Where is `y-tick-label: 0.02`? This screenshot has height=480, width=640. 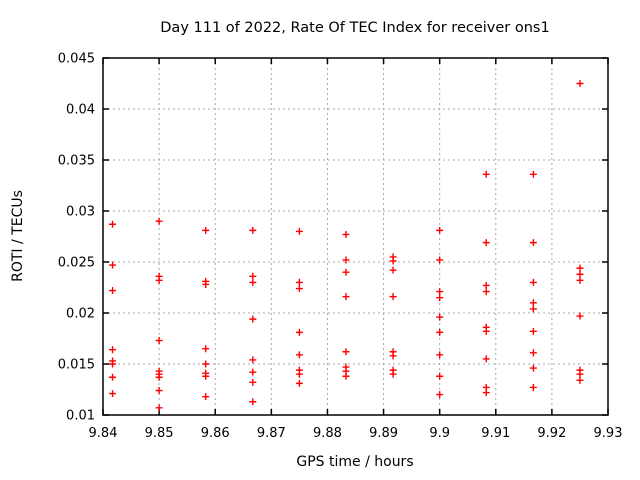 y-tick-label: 0.02 is located at coordinates (80, 314).